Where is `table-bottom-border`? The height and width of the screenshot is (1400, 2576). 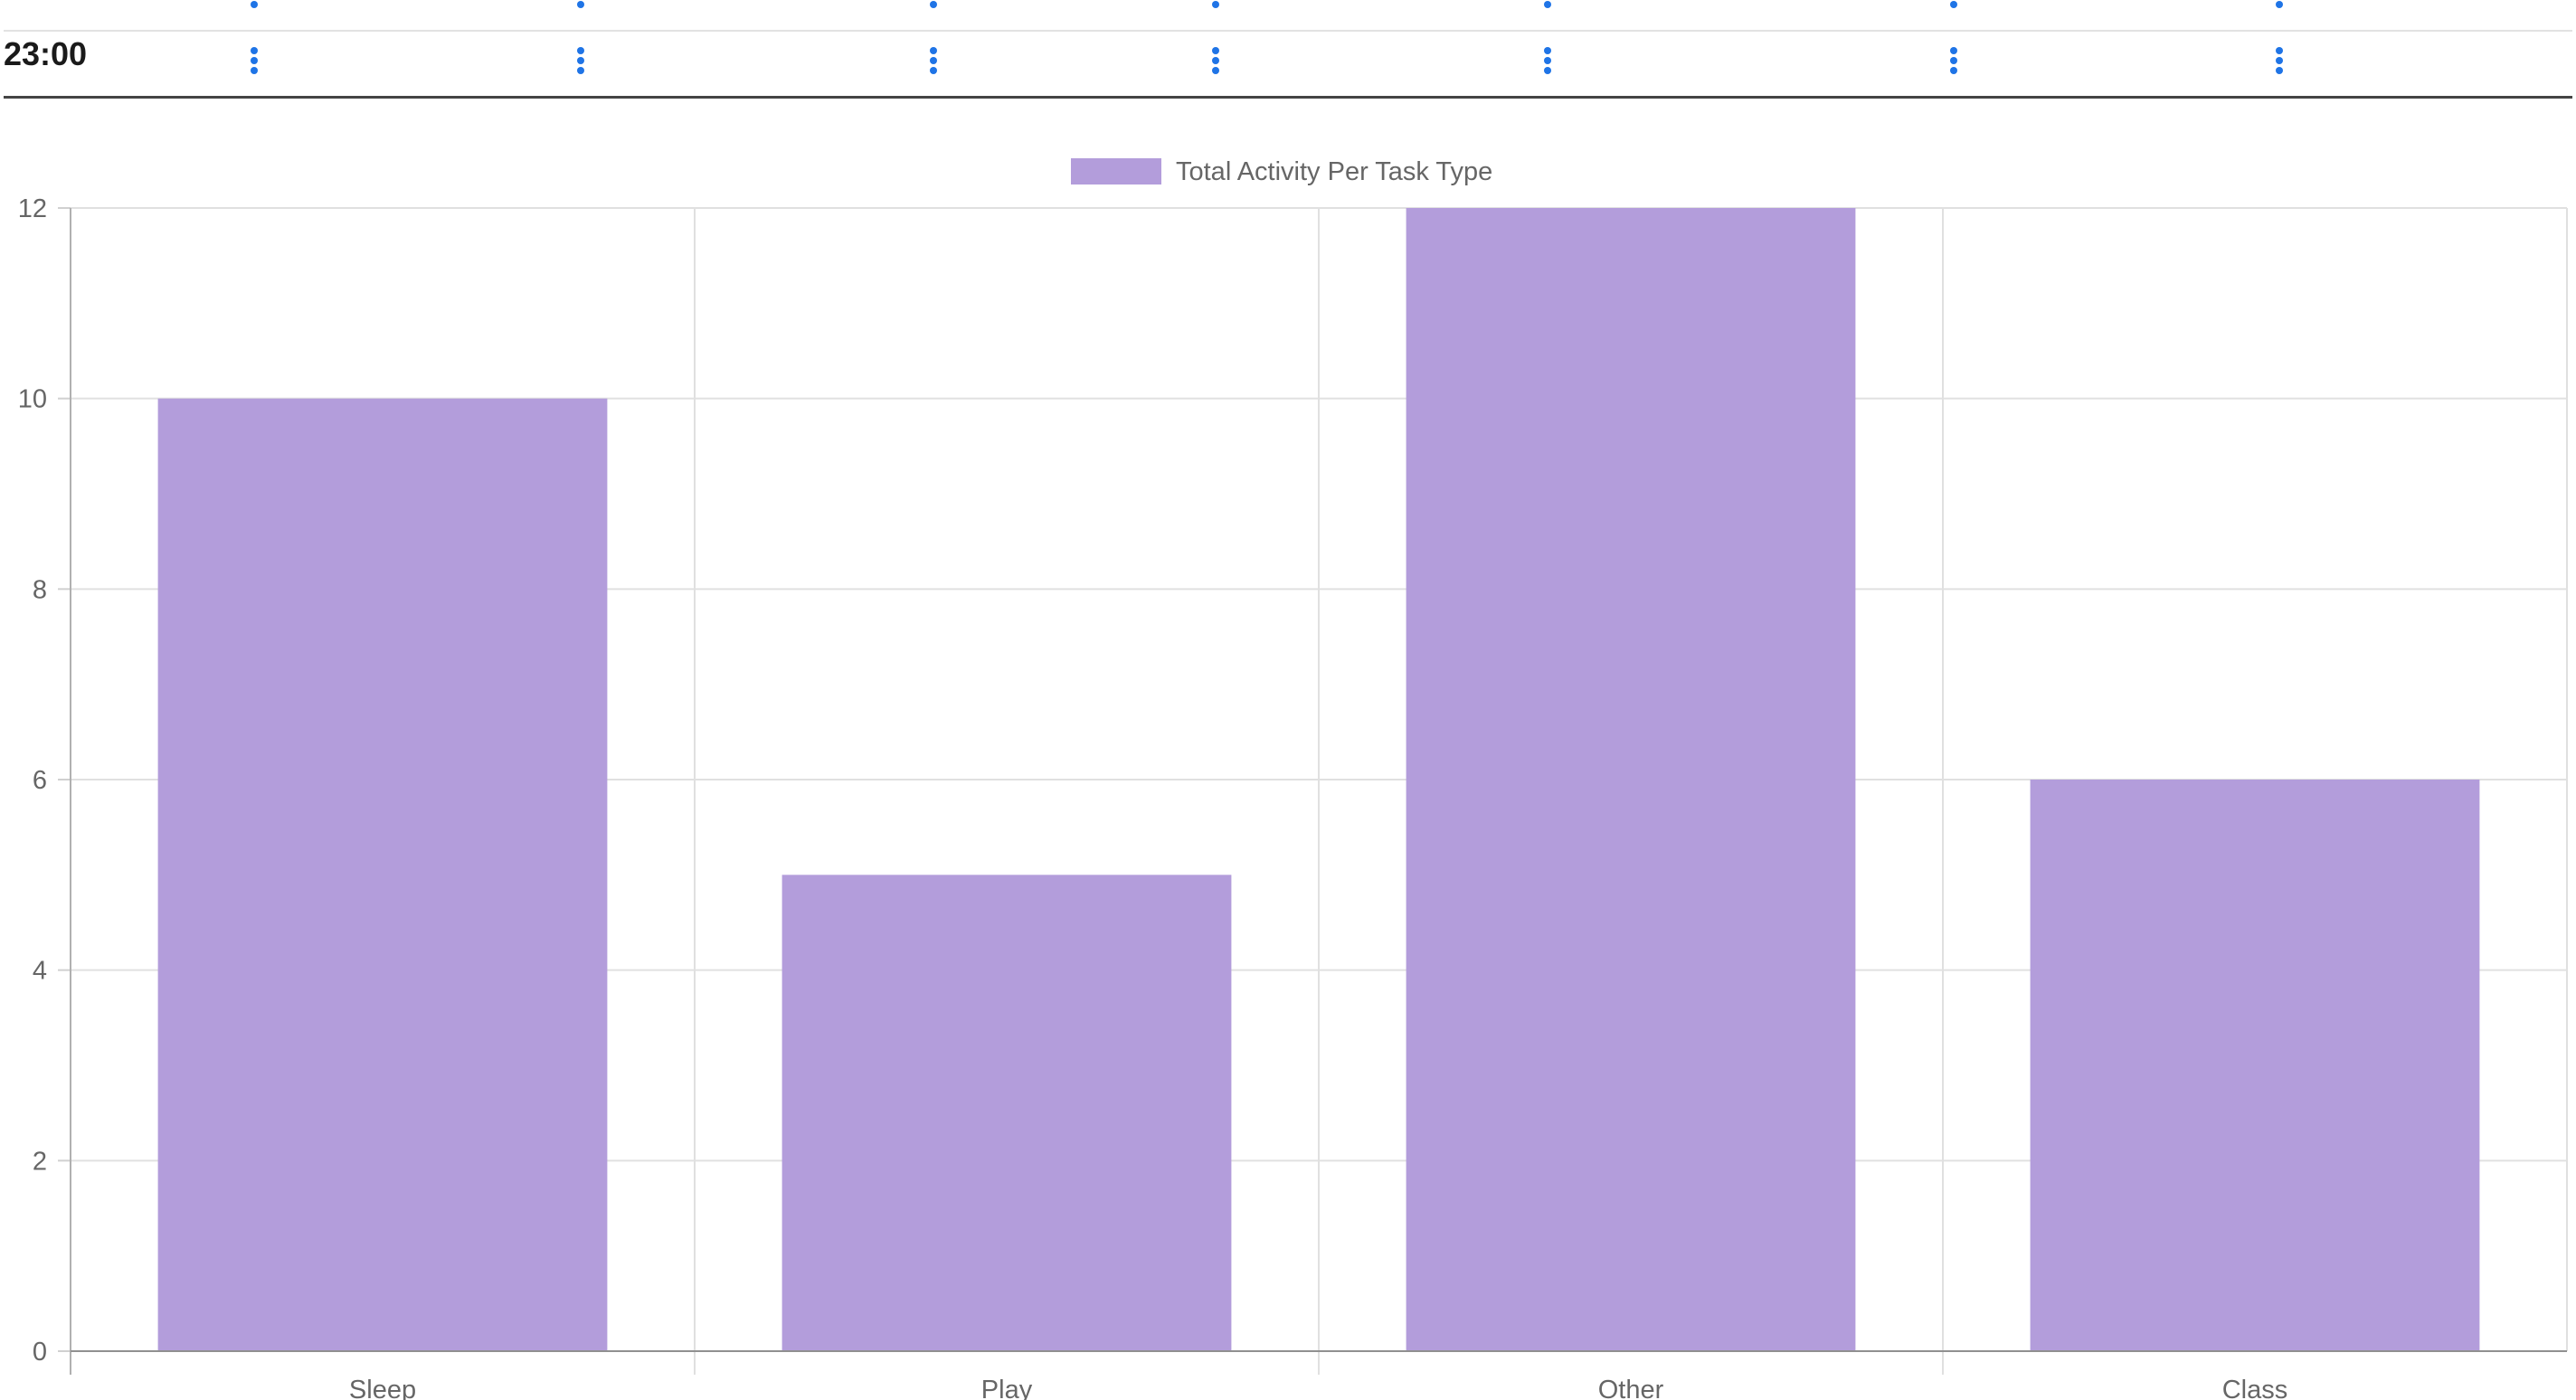 table-bottom-border is located at coordinates (1288, 97).